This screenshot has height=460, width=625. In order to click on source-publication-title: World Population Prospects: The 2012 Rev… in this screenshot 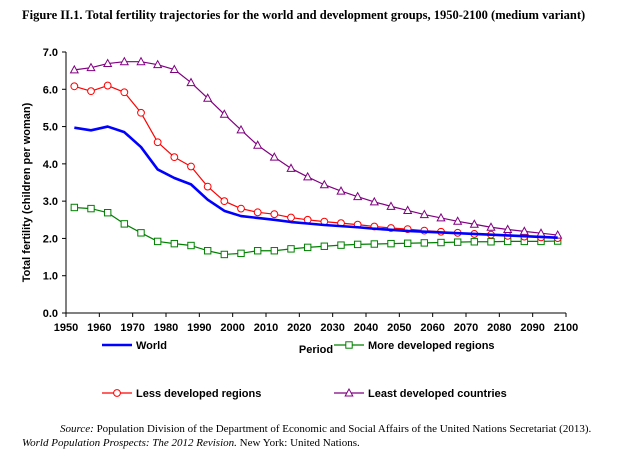, I will do `click(129, 443)`.